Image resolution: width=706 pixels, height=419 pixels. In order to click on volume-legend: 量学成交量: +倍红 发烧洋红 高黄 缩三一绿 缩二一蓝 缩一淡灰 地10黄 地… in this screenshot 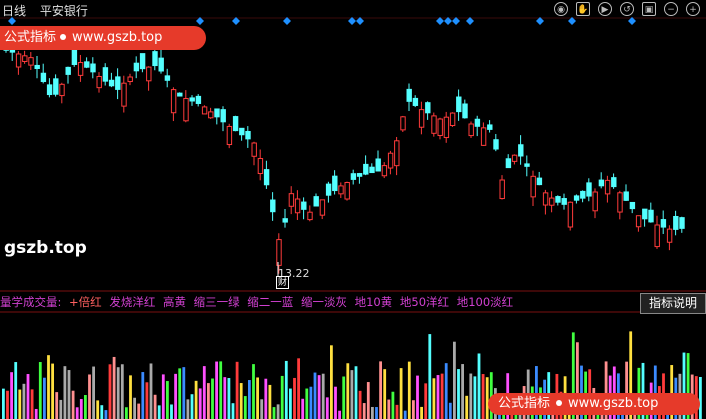, I will do `click(258, 302)`.